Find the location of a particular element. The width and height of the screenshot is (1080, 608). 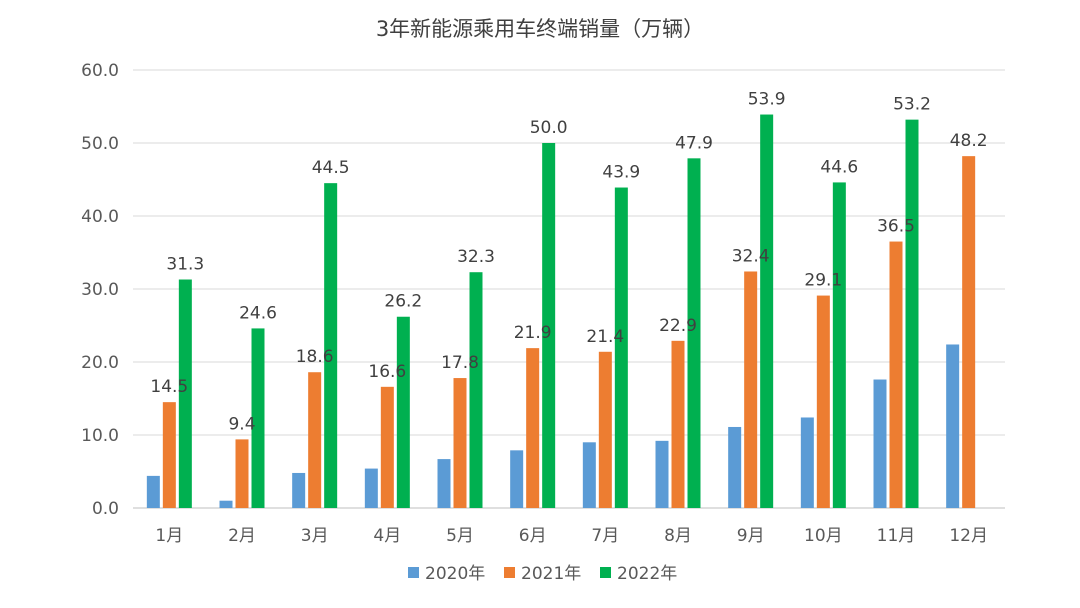

bar-2021年-4月 is located at coordinates (387, 447).